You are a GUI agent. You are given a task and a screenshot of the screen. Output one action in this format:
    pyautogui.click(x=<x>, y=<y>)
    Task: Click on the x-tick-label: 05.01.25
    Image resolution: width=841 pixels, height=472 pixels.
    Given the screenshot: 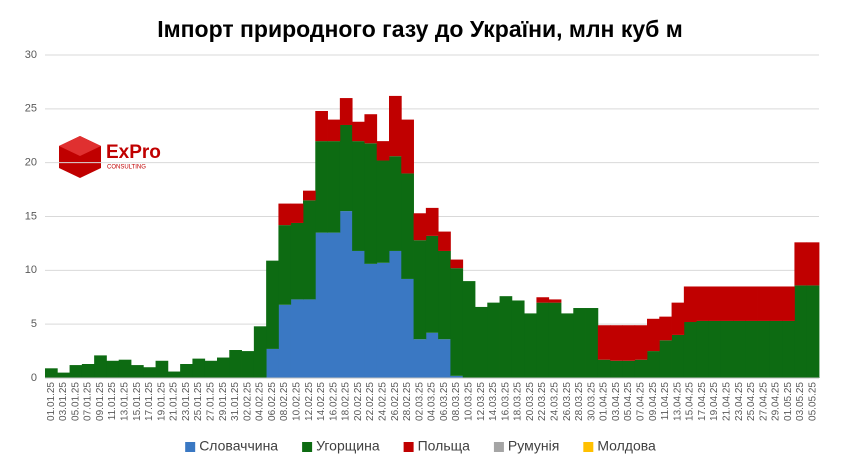 What is the action you would take?
    pyautogui.click(x=75, y=401)
    